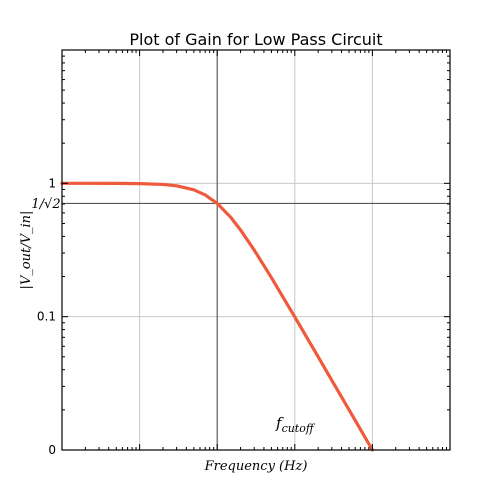 The height and width of the screenshot is (500, 500). I want to click on cutoff-label: fcutoff, so click(295, 424).